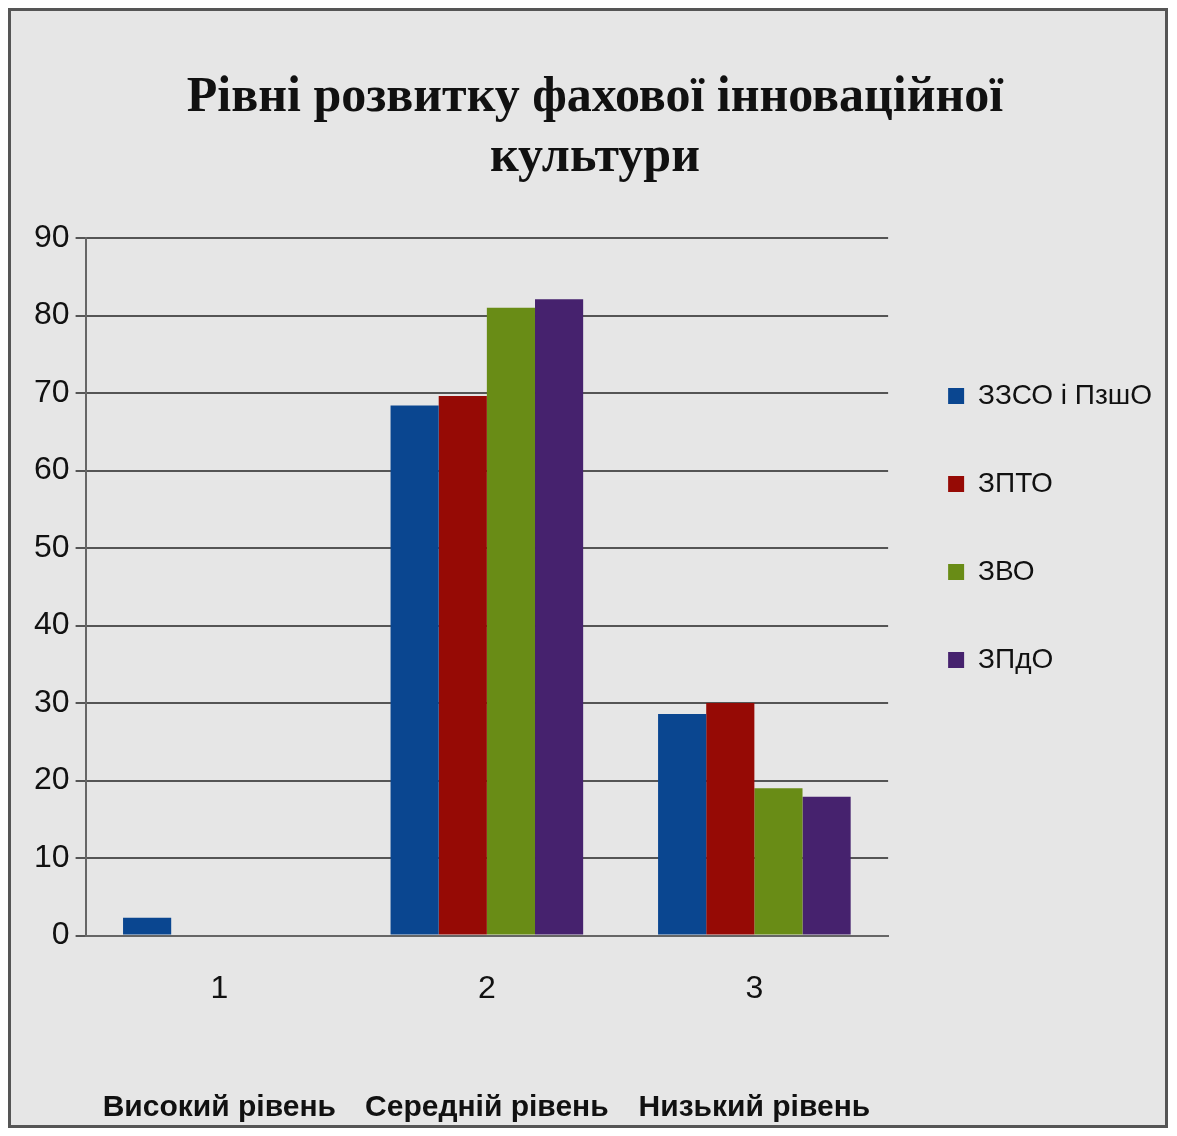  I want to click on text: Середній рівень, so click(487, 1106).